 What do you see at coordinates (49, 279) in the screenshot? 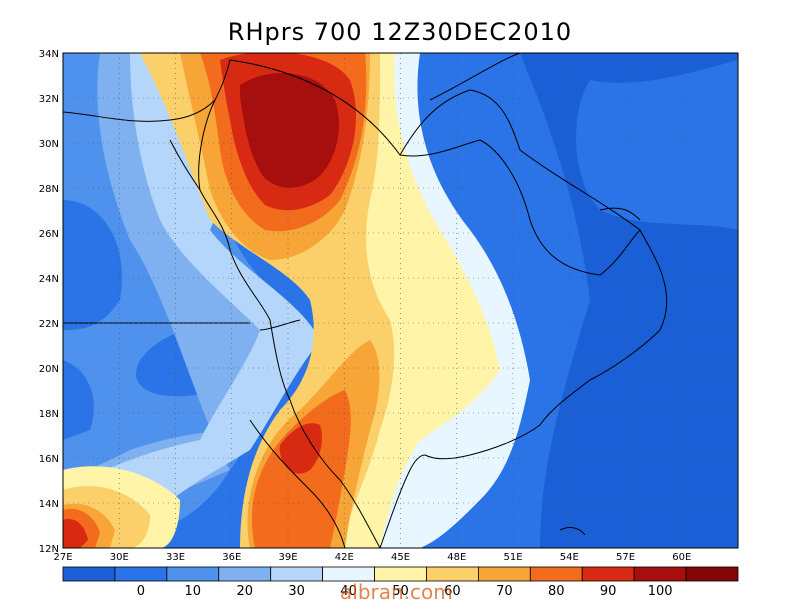
I see `y-tick-label: 24N` at bounding box center [49, 279].